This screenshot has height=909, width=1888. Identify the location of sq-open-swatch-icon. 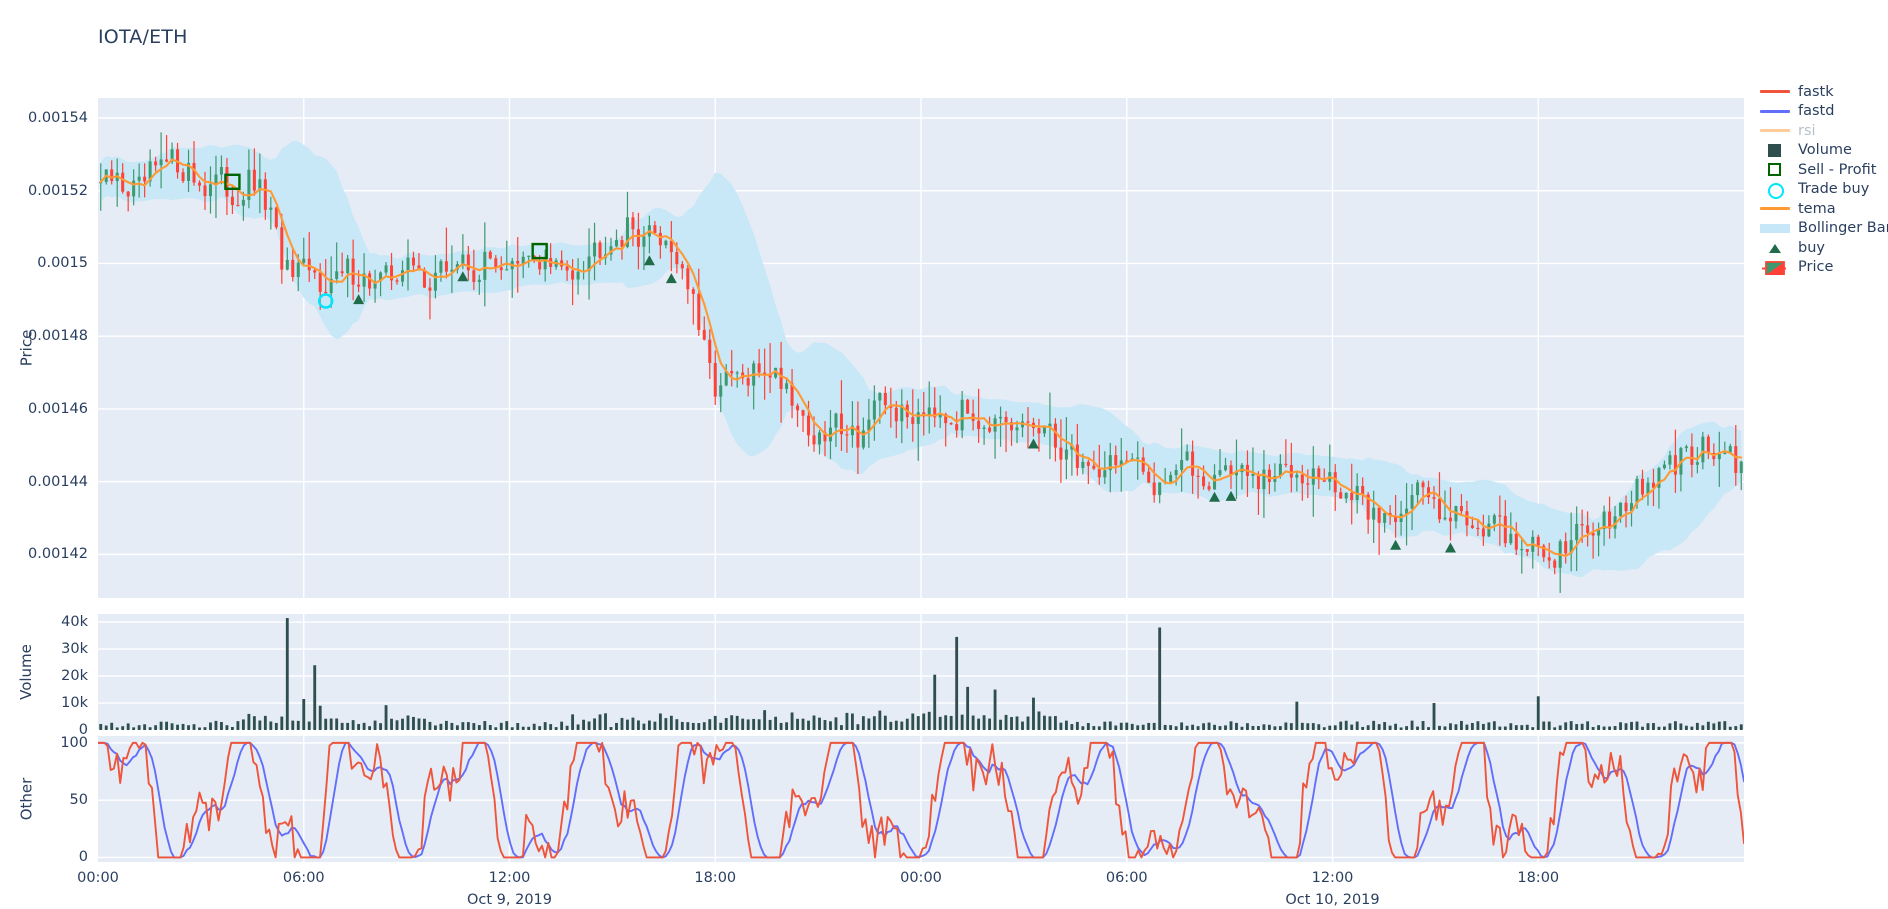
(1775, 169).